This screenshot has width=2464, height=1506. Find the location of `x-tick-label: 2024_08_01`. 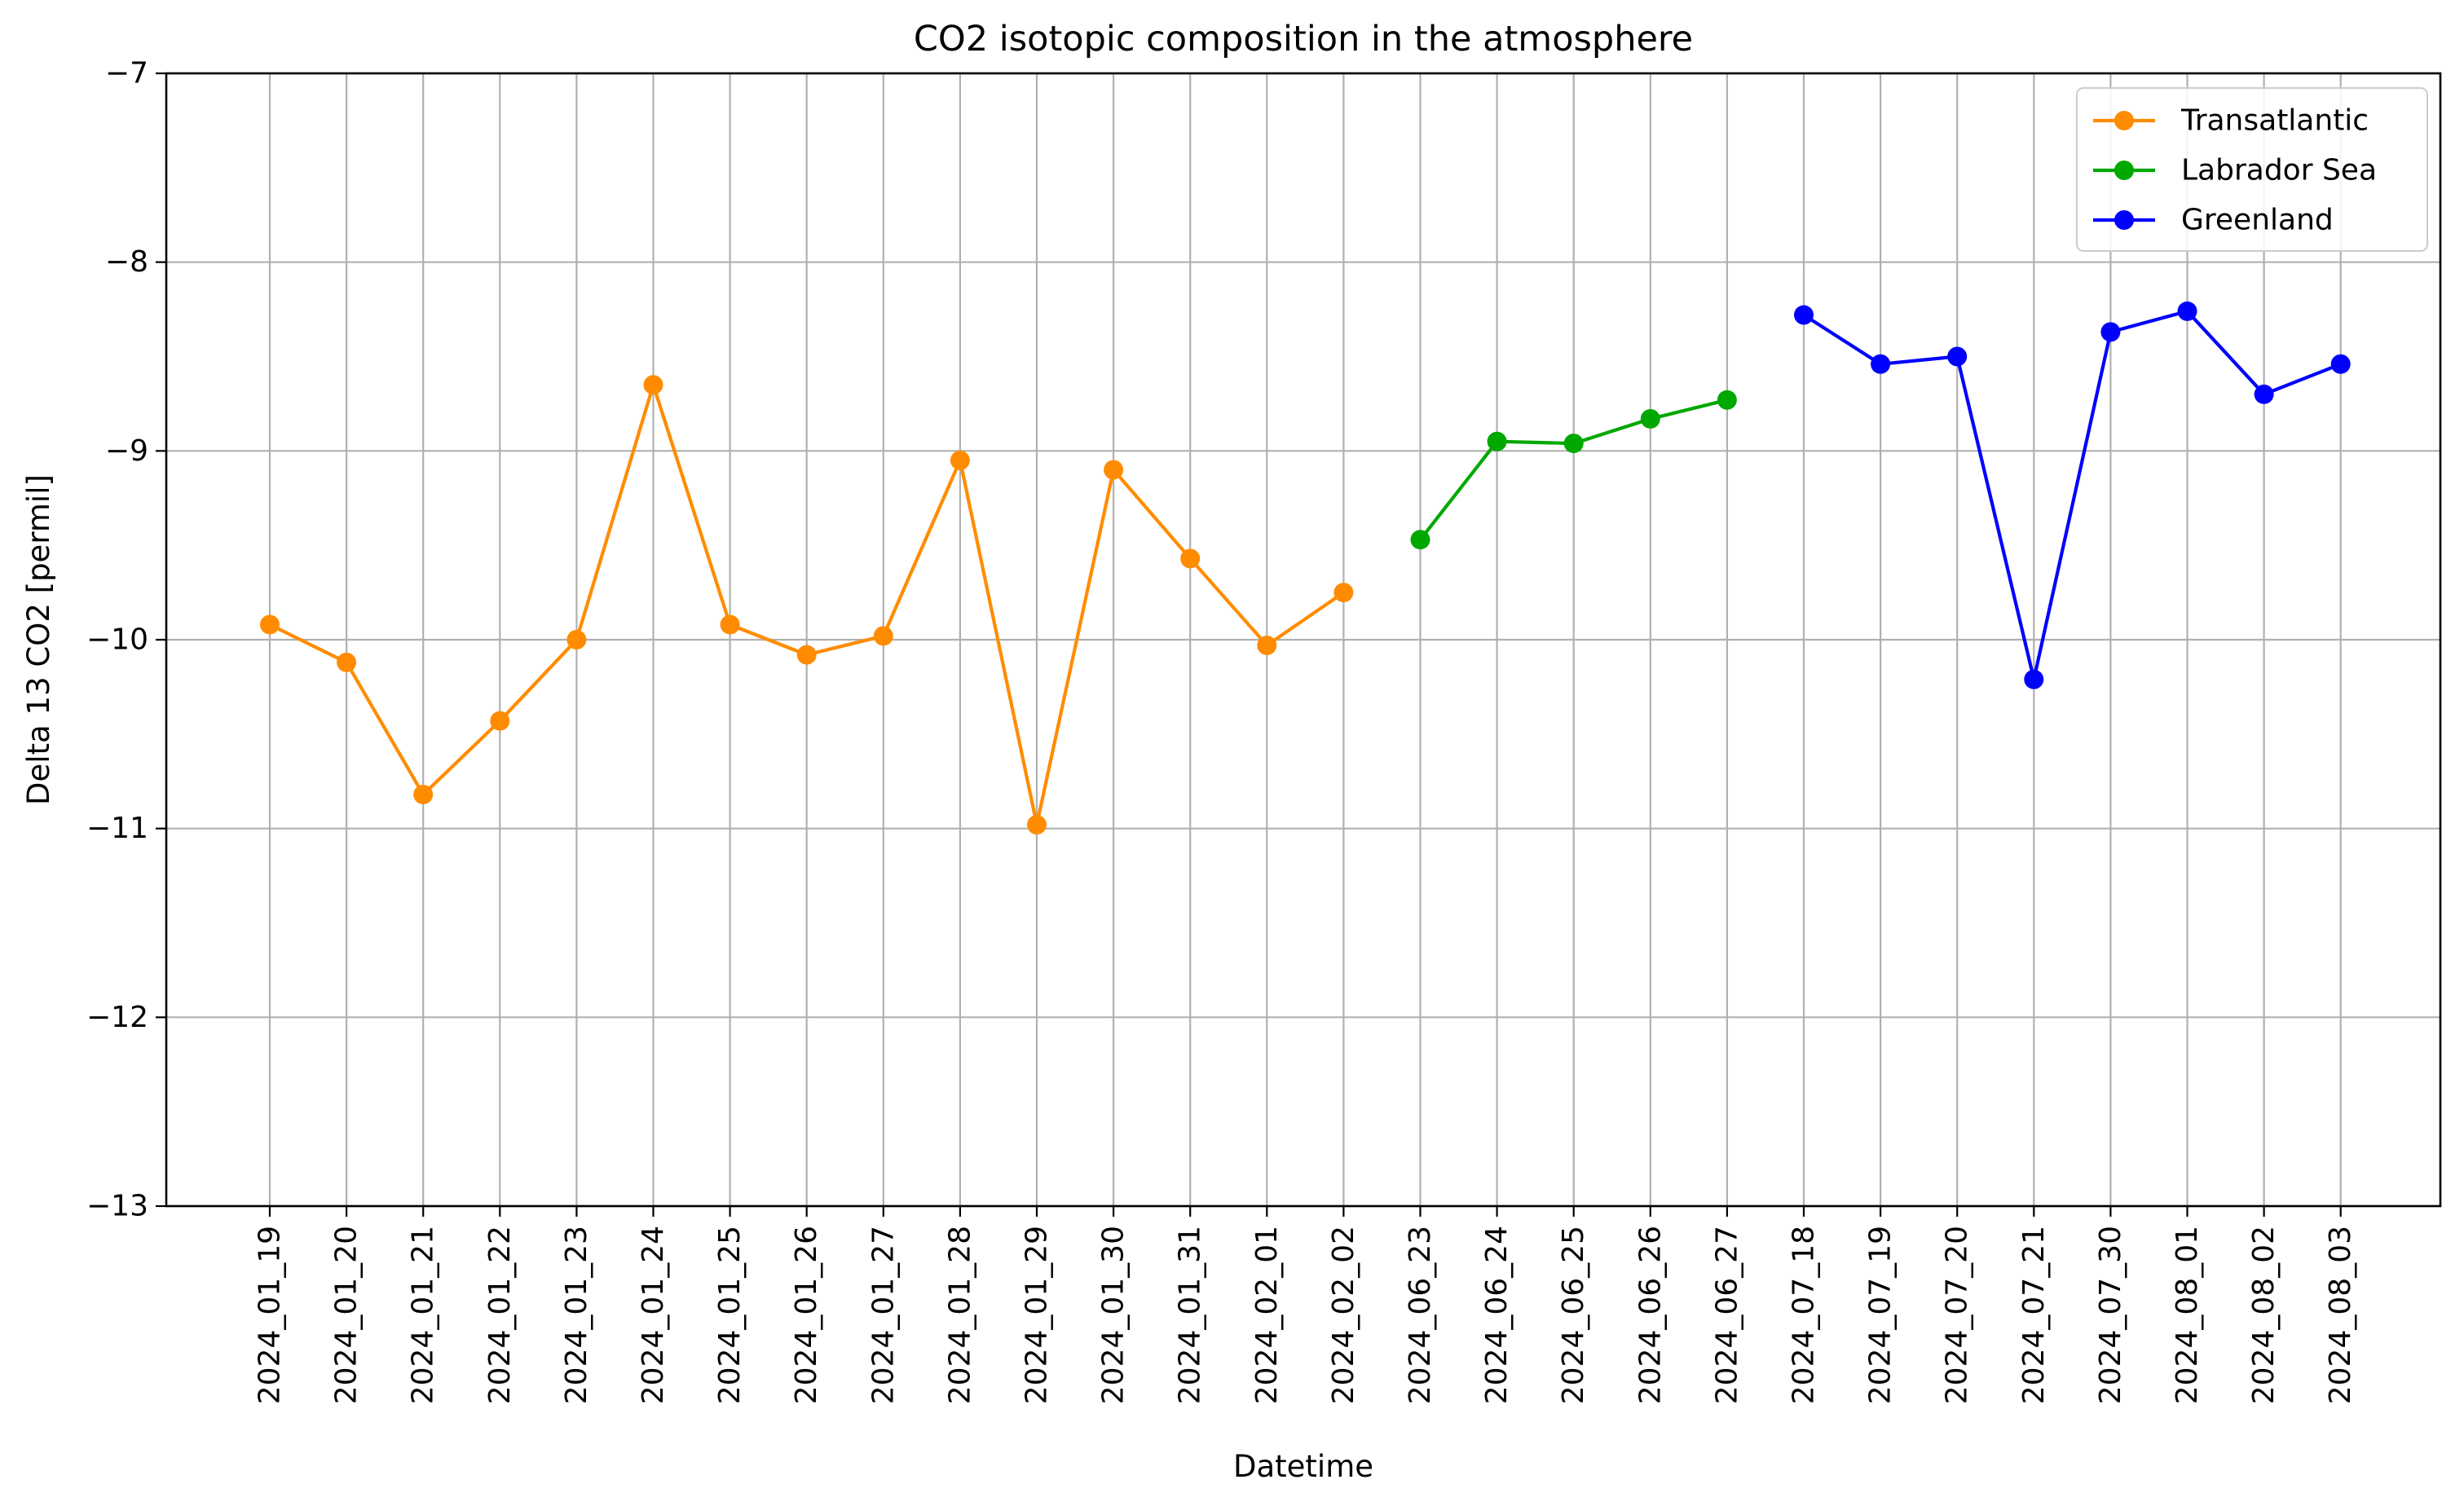

x-tick-label: 2024_08_01 is located at coordinates (2187, 1315).